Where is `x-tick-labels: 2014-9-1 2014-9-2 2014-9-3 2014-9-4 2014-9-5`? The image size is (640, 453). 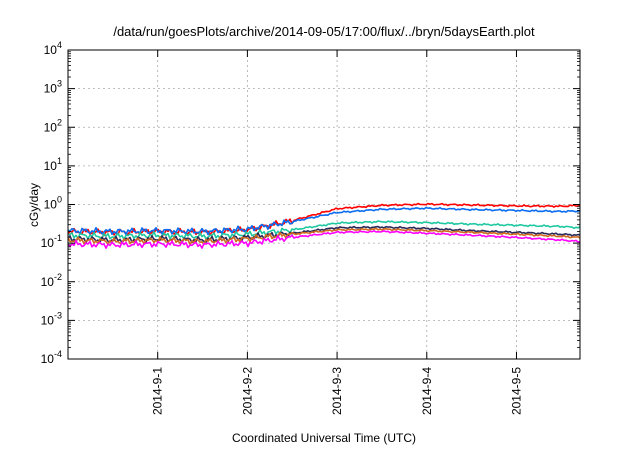 x-tick-labels: 2014-9-1 2014-9-2 2014-9-3 2014-9-4 2014-9-5 is located at coordinates (337, 391).